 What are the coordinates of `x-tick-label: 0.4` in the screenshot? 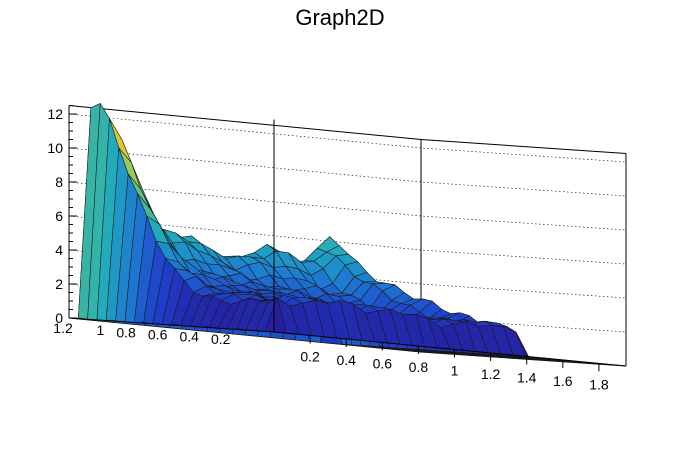 It's located at (346, 360).